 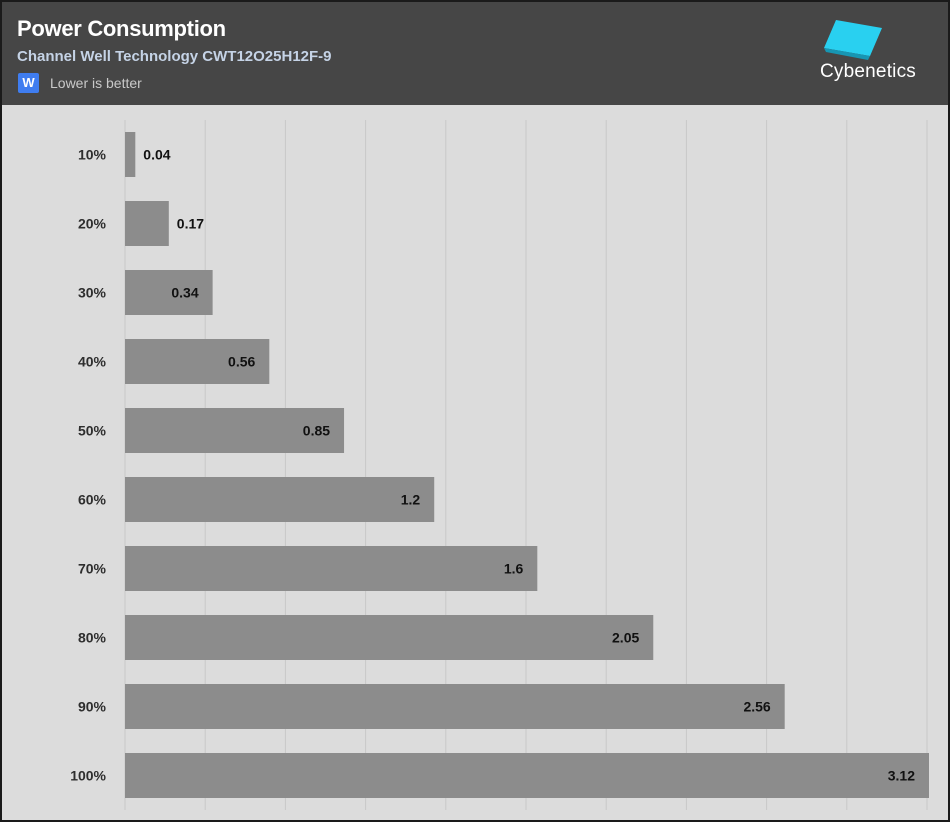 What do you see at coordinates (527, 775) in the screenshot?
I see `bar-100pct` at bounding box center [527, 775].